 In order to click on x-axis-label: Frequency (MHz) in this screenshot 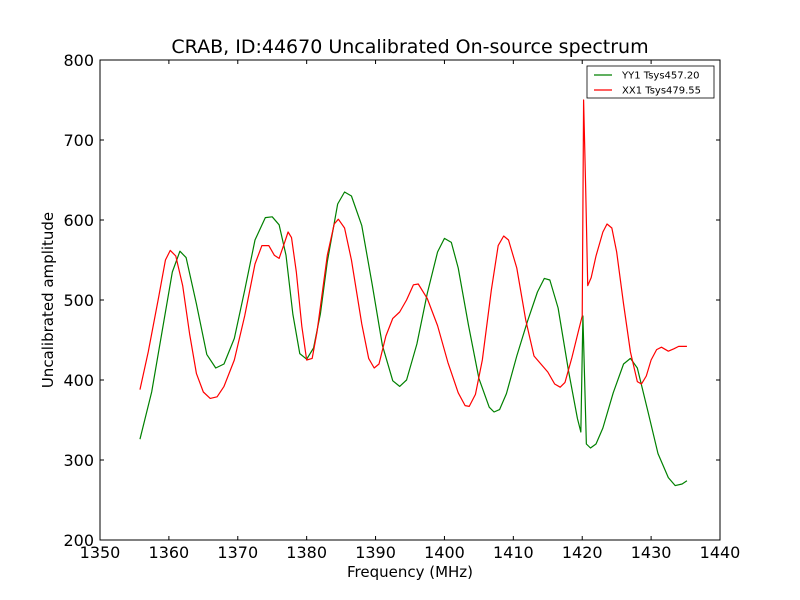, I will do `click(410, 572)`.